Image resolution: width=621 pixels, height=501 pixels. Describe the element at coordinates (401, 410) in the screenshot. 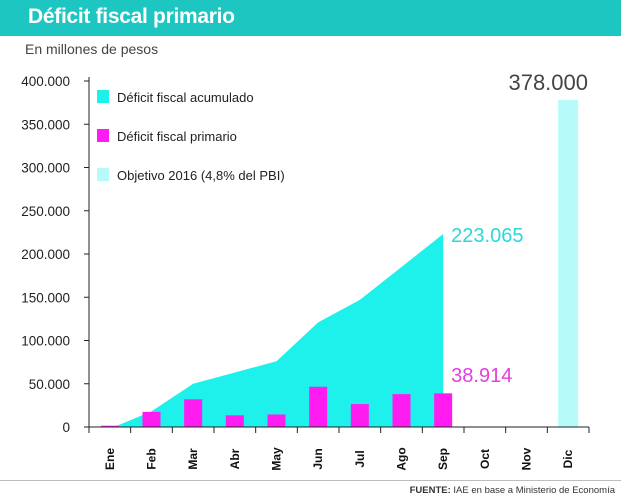

I see `primary-bar-ago` at that location.